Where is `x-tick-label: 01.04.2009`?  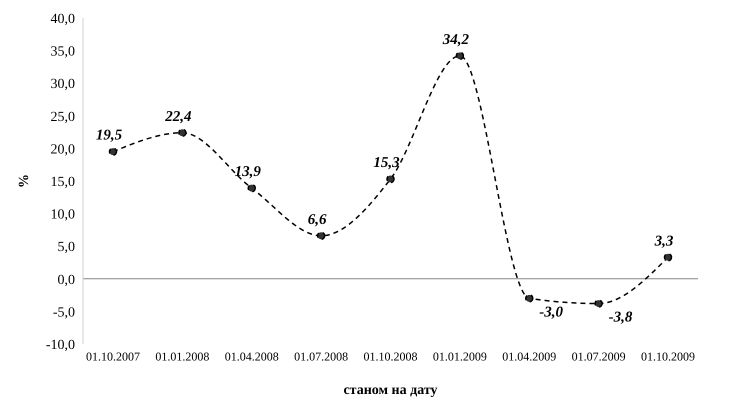
x-tick-label: 01.04.2009 is located at coordinates (529, 357).